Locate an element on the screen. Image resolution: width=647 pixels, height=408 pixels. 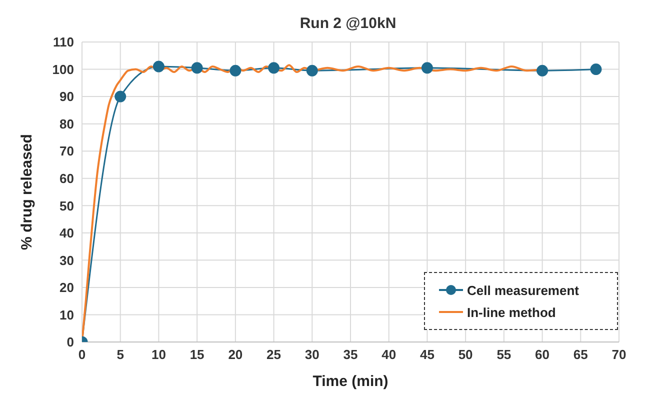
y-tick-label: 60 is located at coordinates (67, 178).